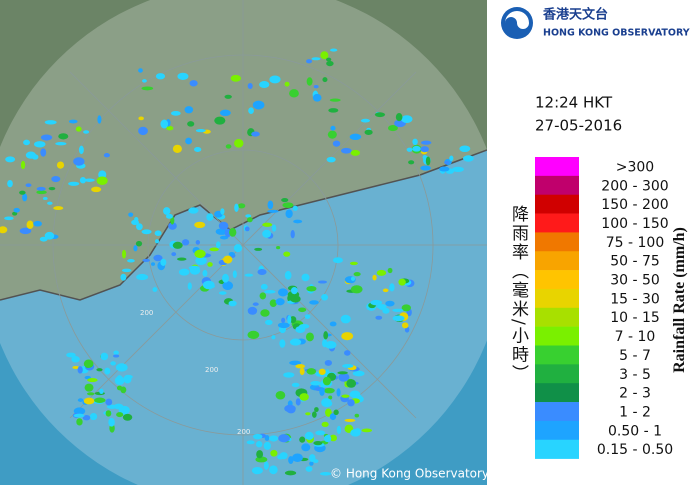 This screenshot has height=485, width=700. What do you see at coordinates (575, 15) in the screenshot?
I see `org-zh: 香港天文台` at bounding box center [575, 15].